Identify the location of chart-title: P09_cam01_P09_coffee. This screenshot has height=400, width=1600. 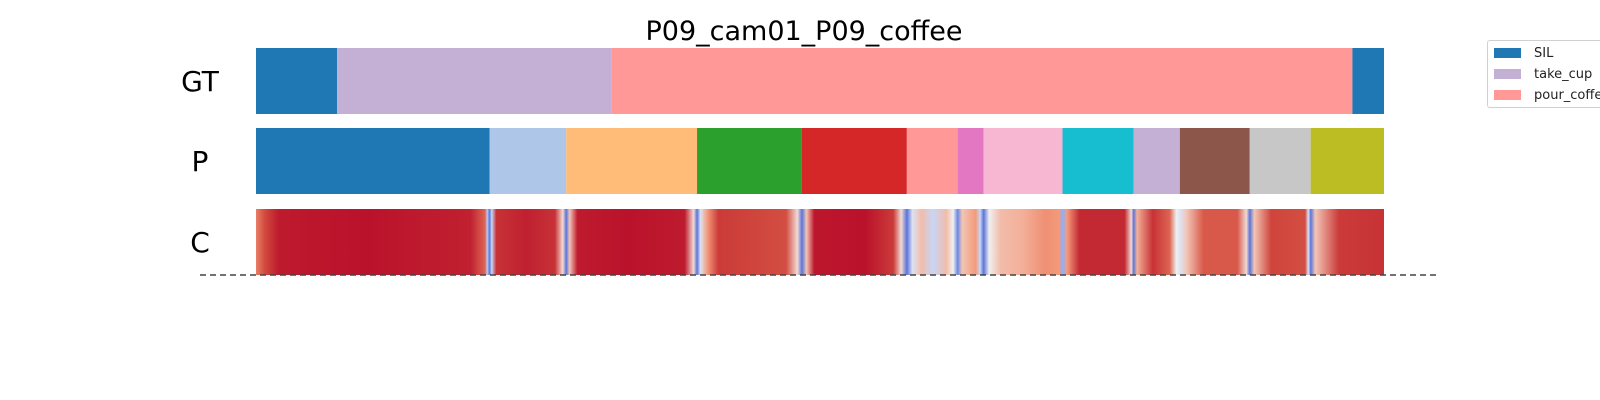
(803, 31).